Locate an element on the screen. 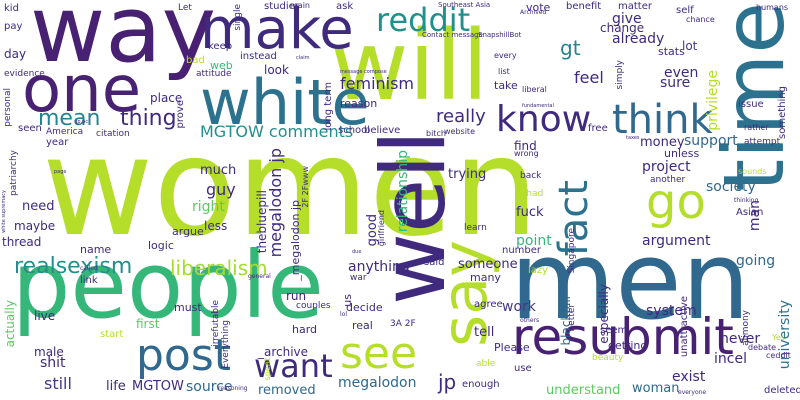 Image resolution: width=800 pixels, height=400 pixels. word-make: make is located at coordinates (277, 31).